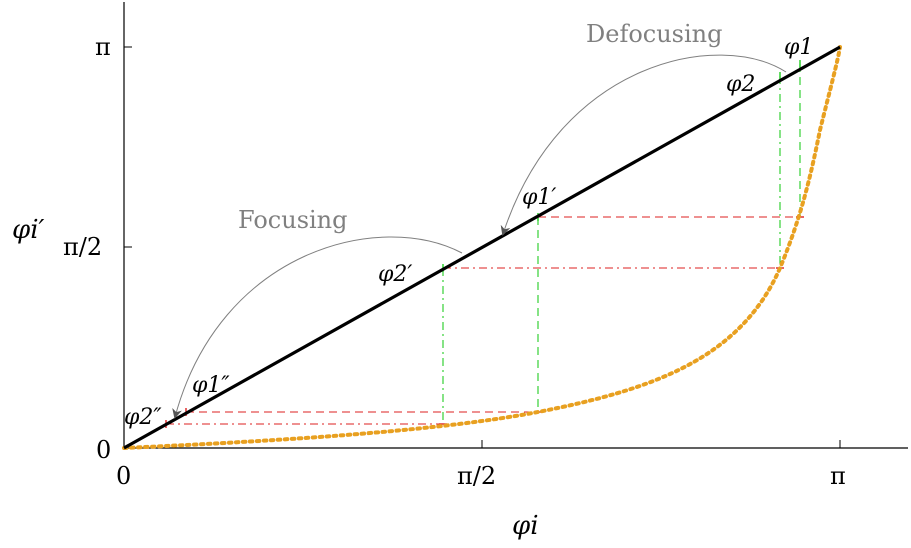  What do you see at coordinates (143, 417) in the screenshot?
I see `label-phi2-double-prime: φ2″` at bounding box center [143, 417].